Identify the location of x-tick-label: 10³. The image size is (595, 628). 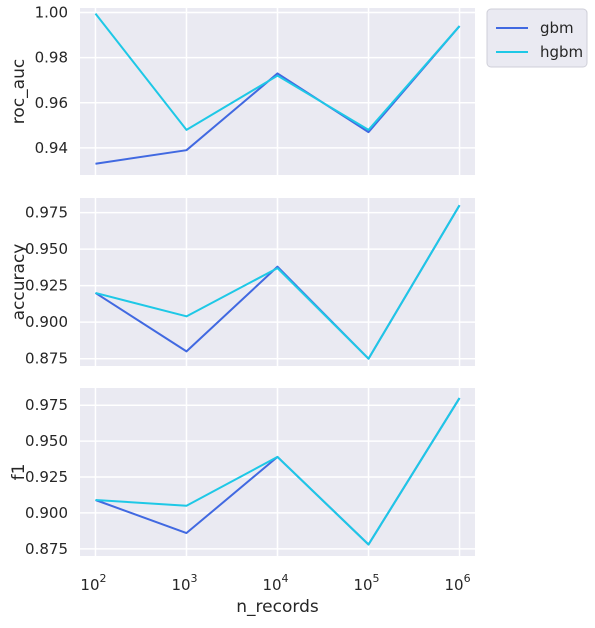
(184, 583).